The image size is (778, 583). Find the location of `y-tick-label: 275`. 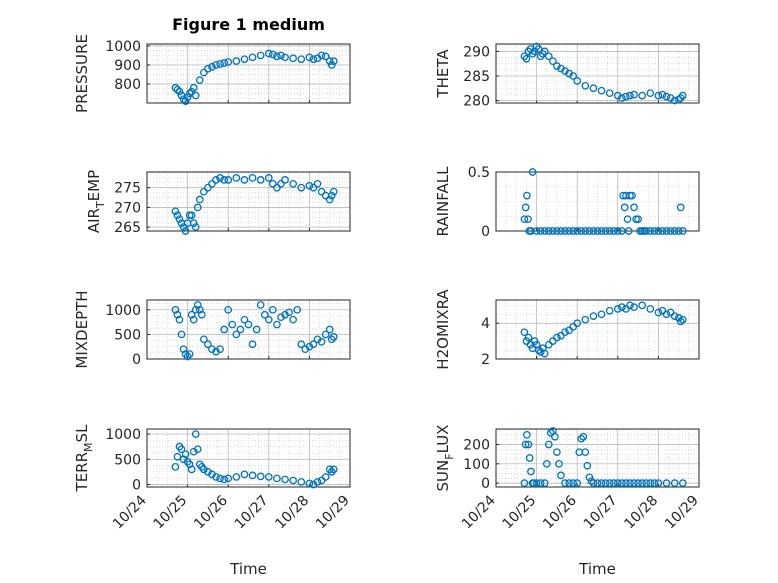

y-tick-label: 275 is located at coordinates (127, 189).